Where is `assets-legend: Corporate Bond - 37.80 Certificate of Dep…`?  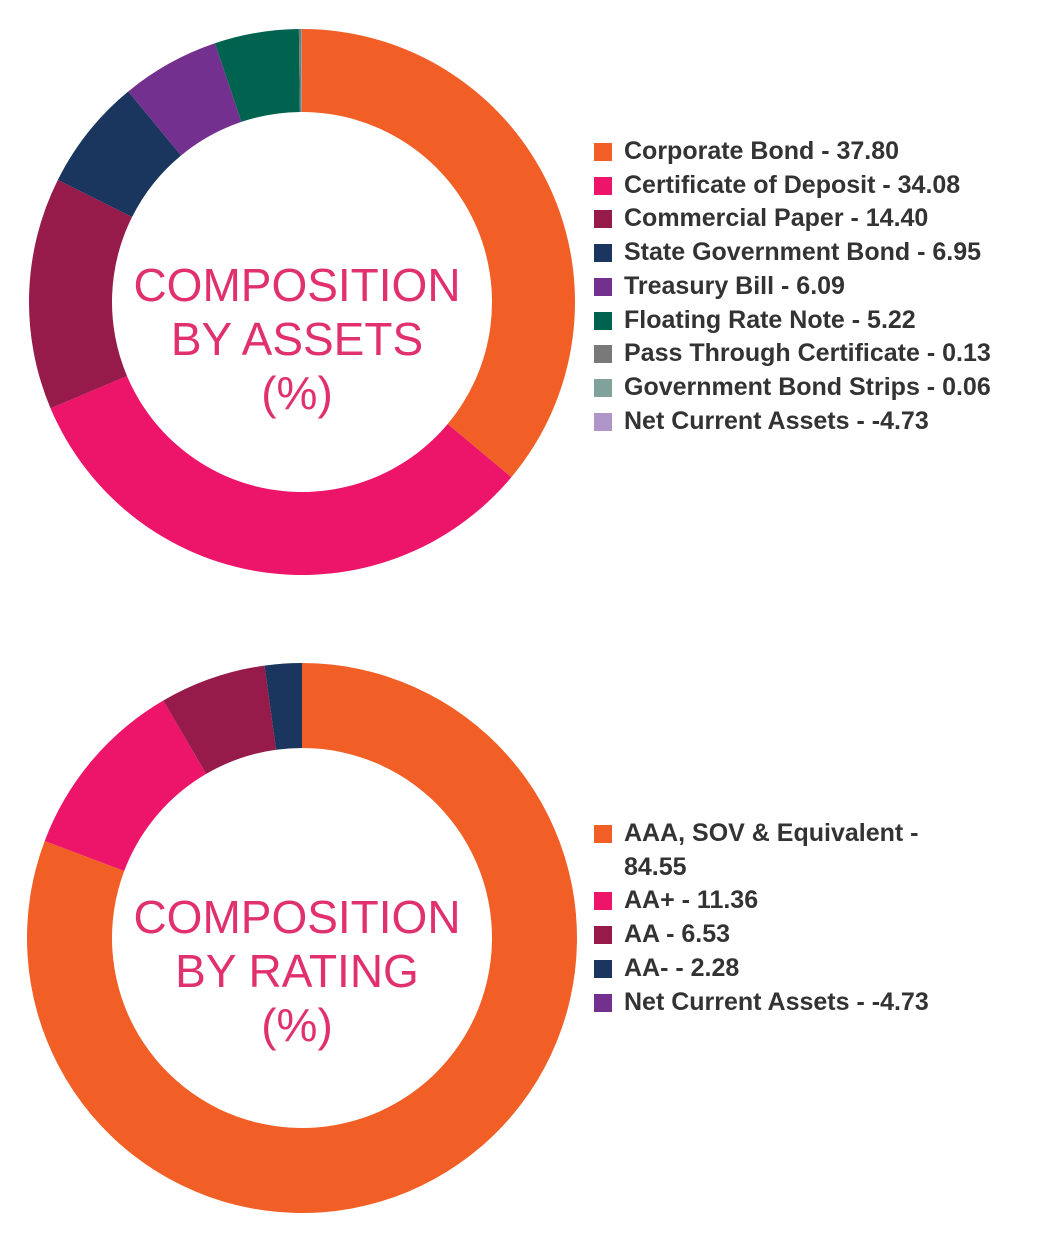
assets-legend: Corporate Bond - 37.80 Certificate of Dep… is located at coordinates (792, 286).